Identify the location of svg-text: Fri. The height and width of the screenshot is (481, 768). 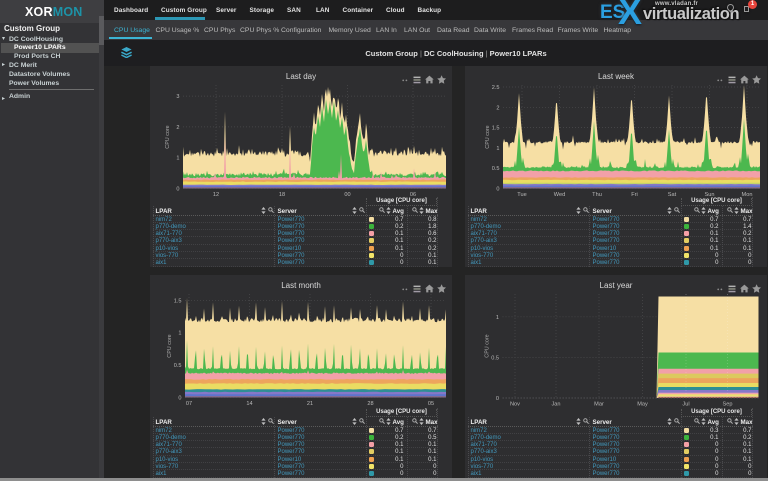
(634, 195).